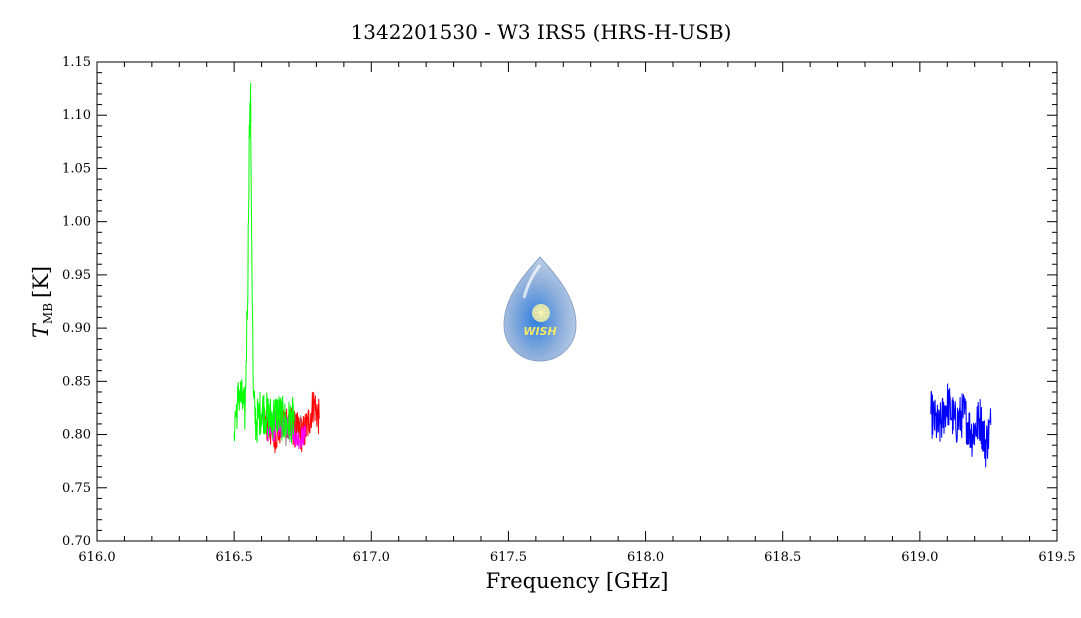 This screenshot has width=1081, height=618. What do you see at coordinates (961, 425) in the screenshot?
I see `series-line-blue` at bounding box center [961, 425].